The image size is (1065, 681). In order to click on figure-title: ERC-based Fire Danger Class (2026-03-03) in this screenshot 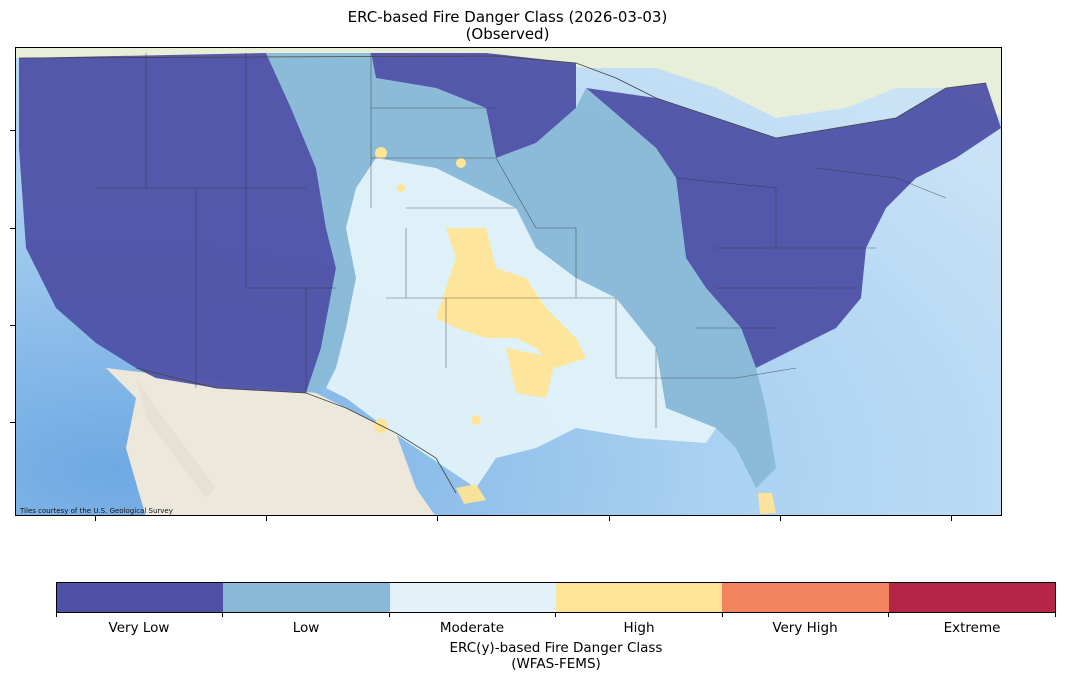, I will do `click(507, 17)`.